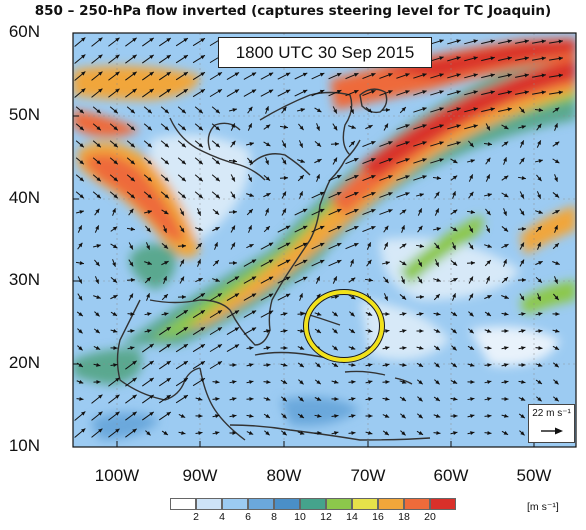 The width and height of the screenshot is (586, 530). What do you see at coordinates (325, 52) in the screenshot?
I see `timestamp-box: 1800 UTC 30 Sep 2015` at bounding box center [325, 52].